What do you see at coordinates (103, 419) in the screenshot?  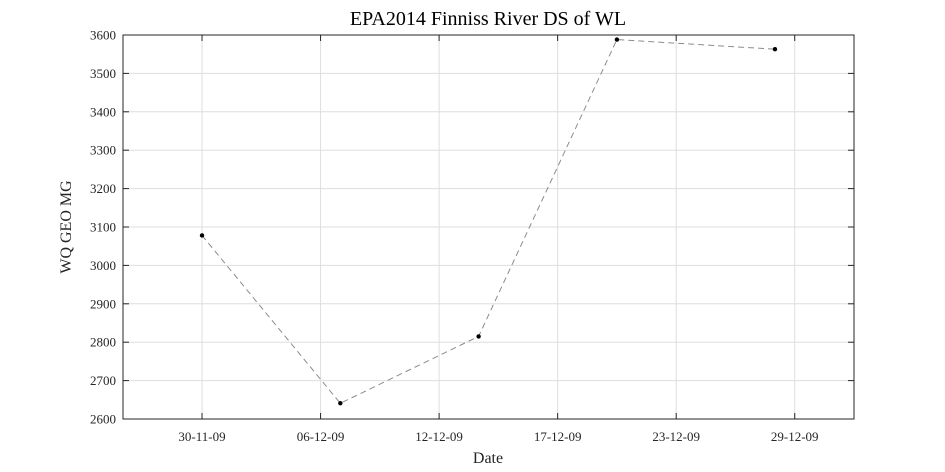 I see `y-tick-label: 2600` at bounding box center [103, 419].